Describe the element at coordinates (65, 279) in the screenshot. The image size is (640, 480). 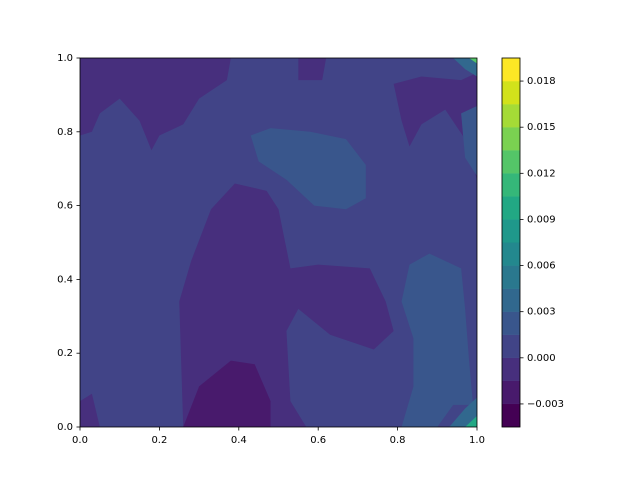
I see `y-tick-label: 0.4` at that location.